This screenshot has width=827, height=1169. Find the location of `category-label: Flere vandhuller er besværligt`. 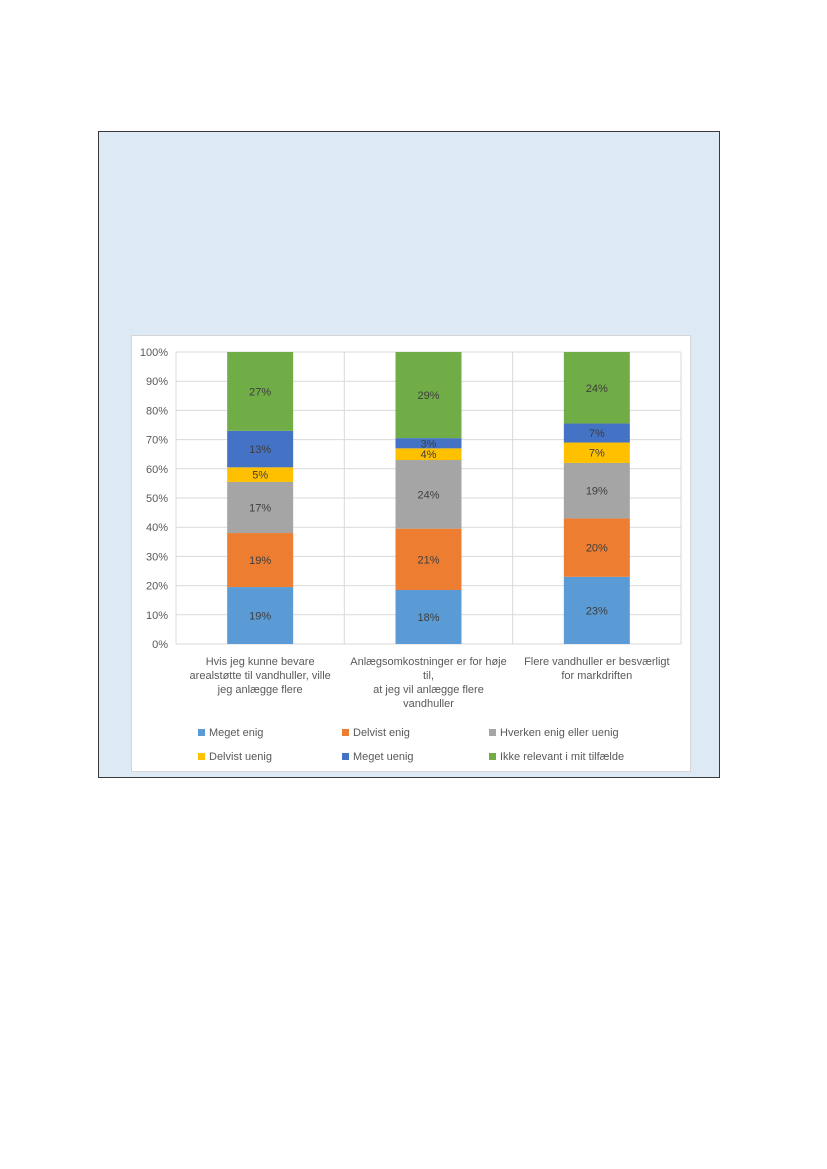

category-label: Flere vandhuller er besværligt is located at coordinates (597, 662).